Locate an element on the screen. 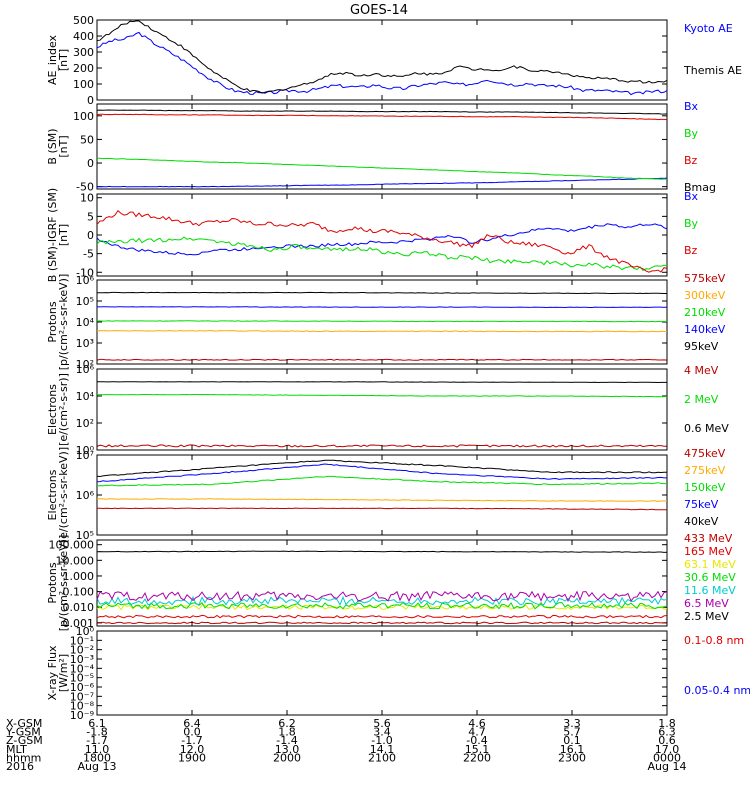 The height and width of the screenshot is (800, 750). y-tick-label: 10⁵ is located at coordinates (85, 535).